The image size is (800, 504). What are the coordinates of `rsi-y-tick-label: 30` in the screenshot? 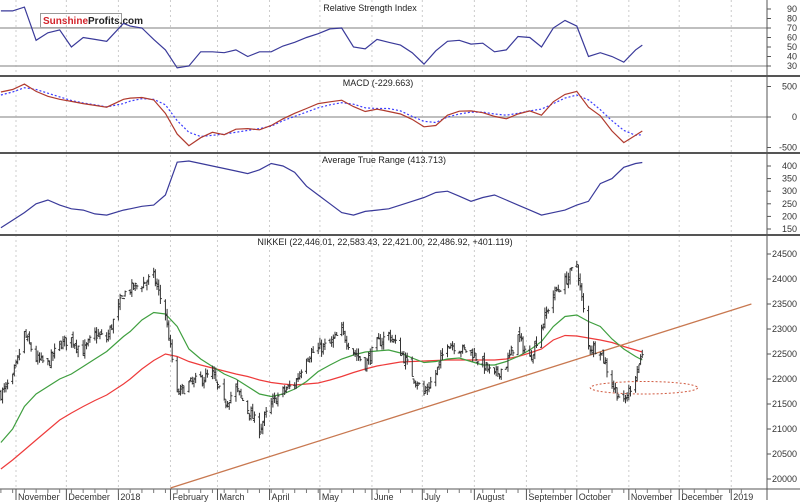 It's located at (792, 66).